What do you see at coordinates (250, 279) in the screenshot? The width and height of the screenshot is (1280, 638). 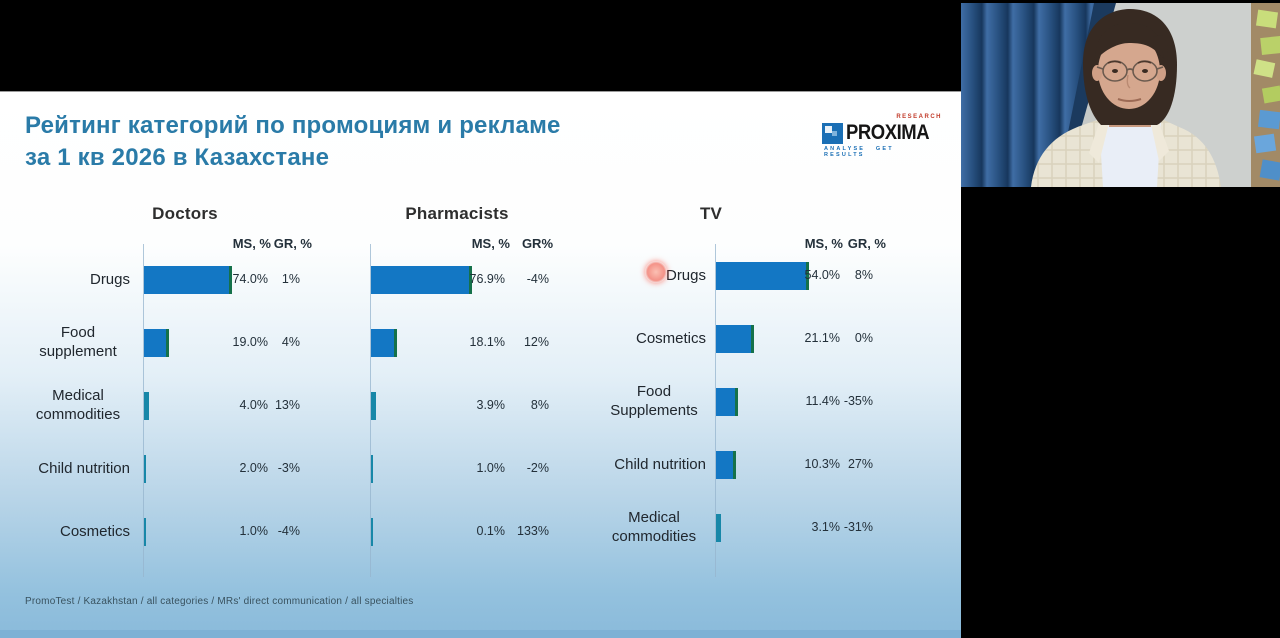 I see `ms-value-doctors: 74.0%` at bounding box center [250, 279].